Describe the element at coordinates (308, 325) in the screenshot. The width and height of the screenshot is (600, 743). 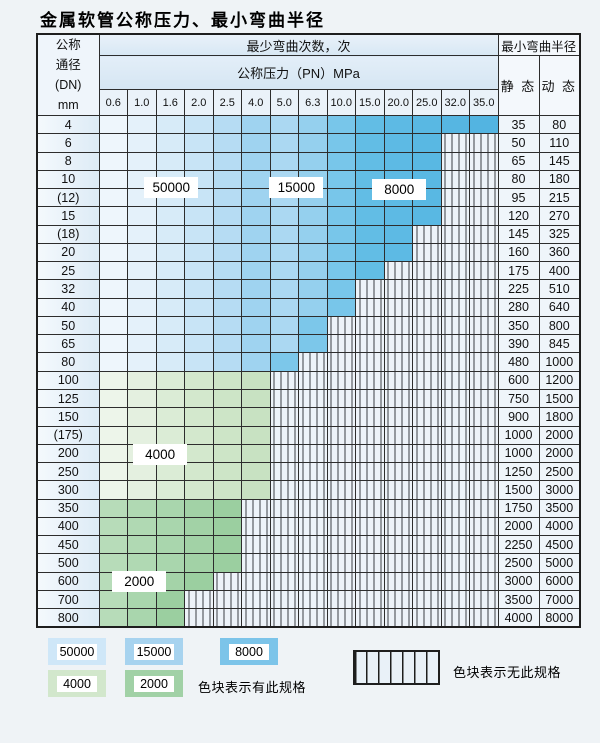
I see `table-row: 50 350 800` at that location.